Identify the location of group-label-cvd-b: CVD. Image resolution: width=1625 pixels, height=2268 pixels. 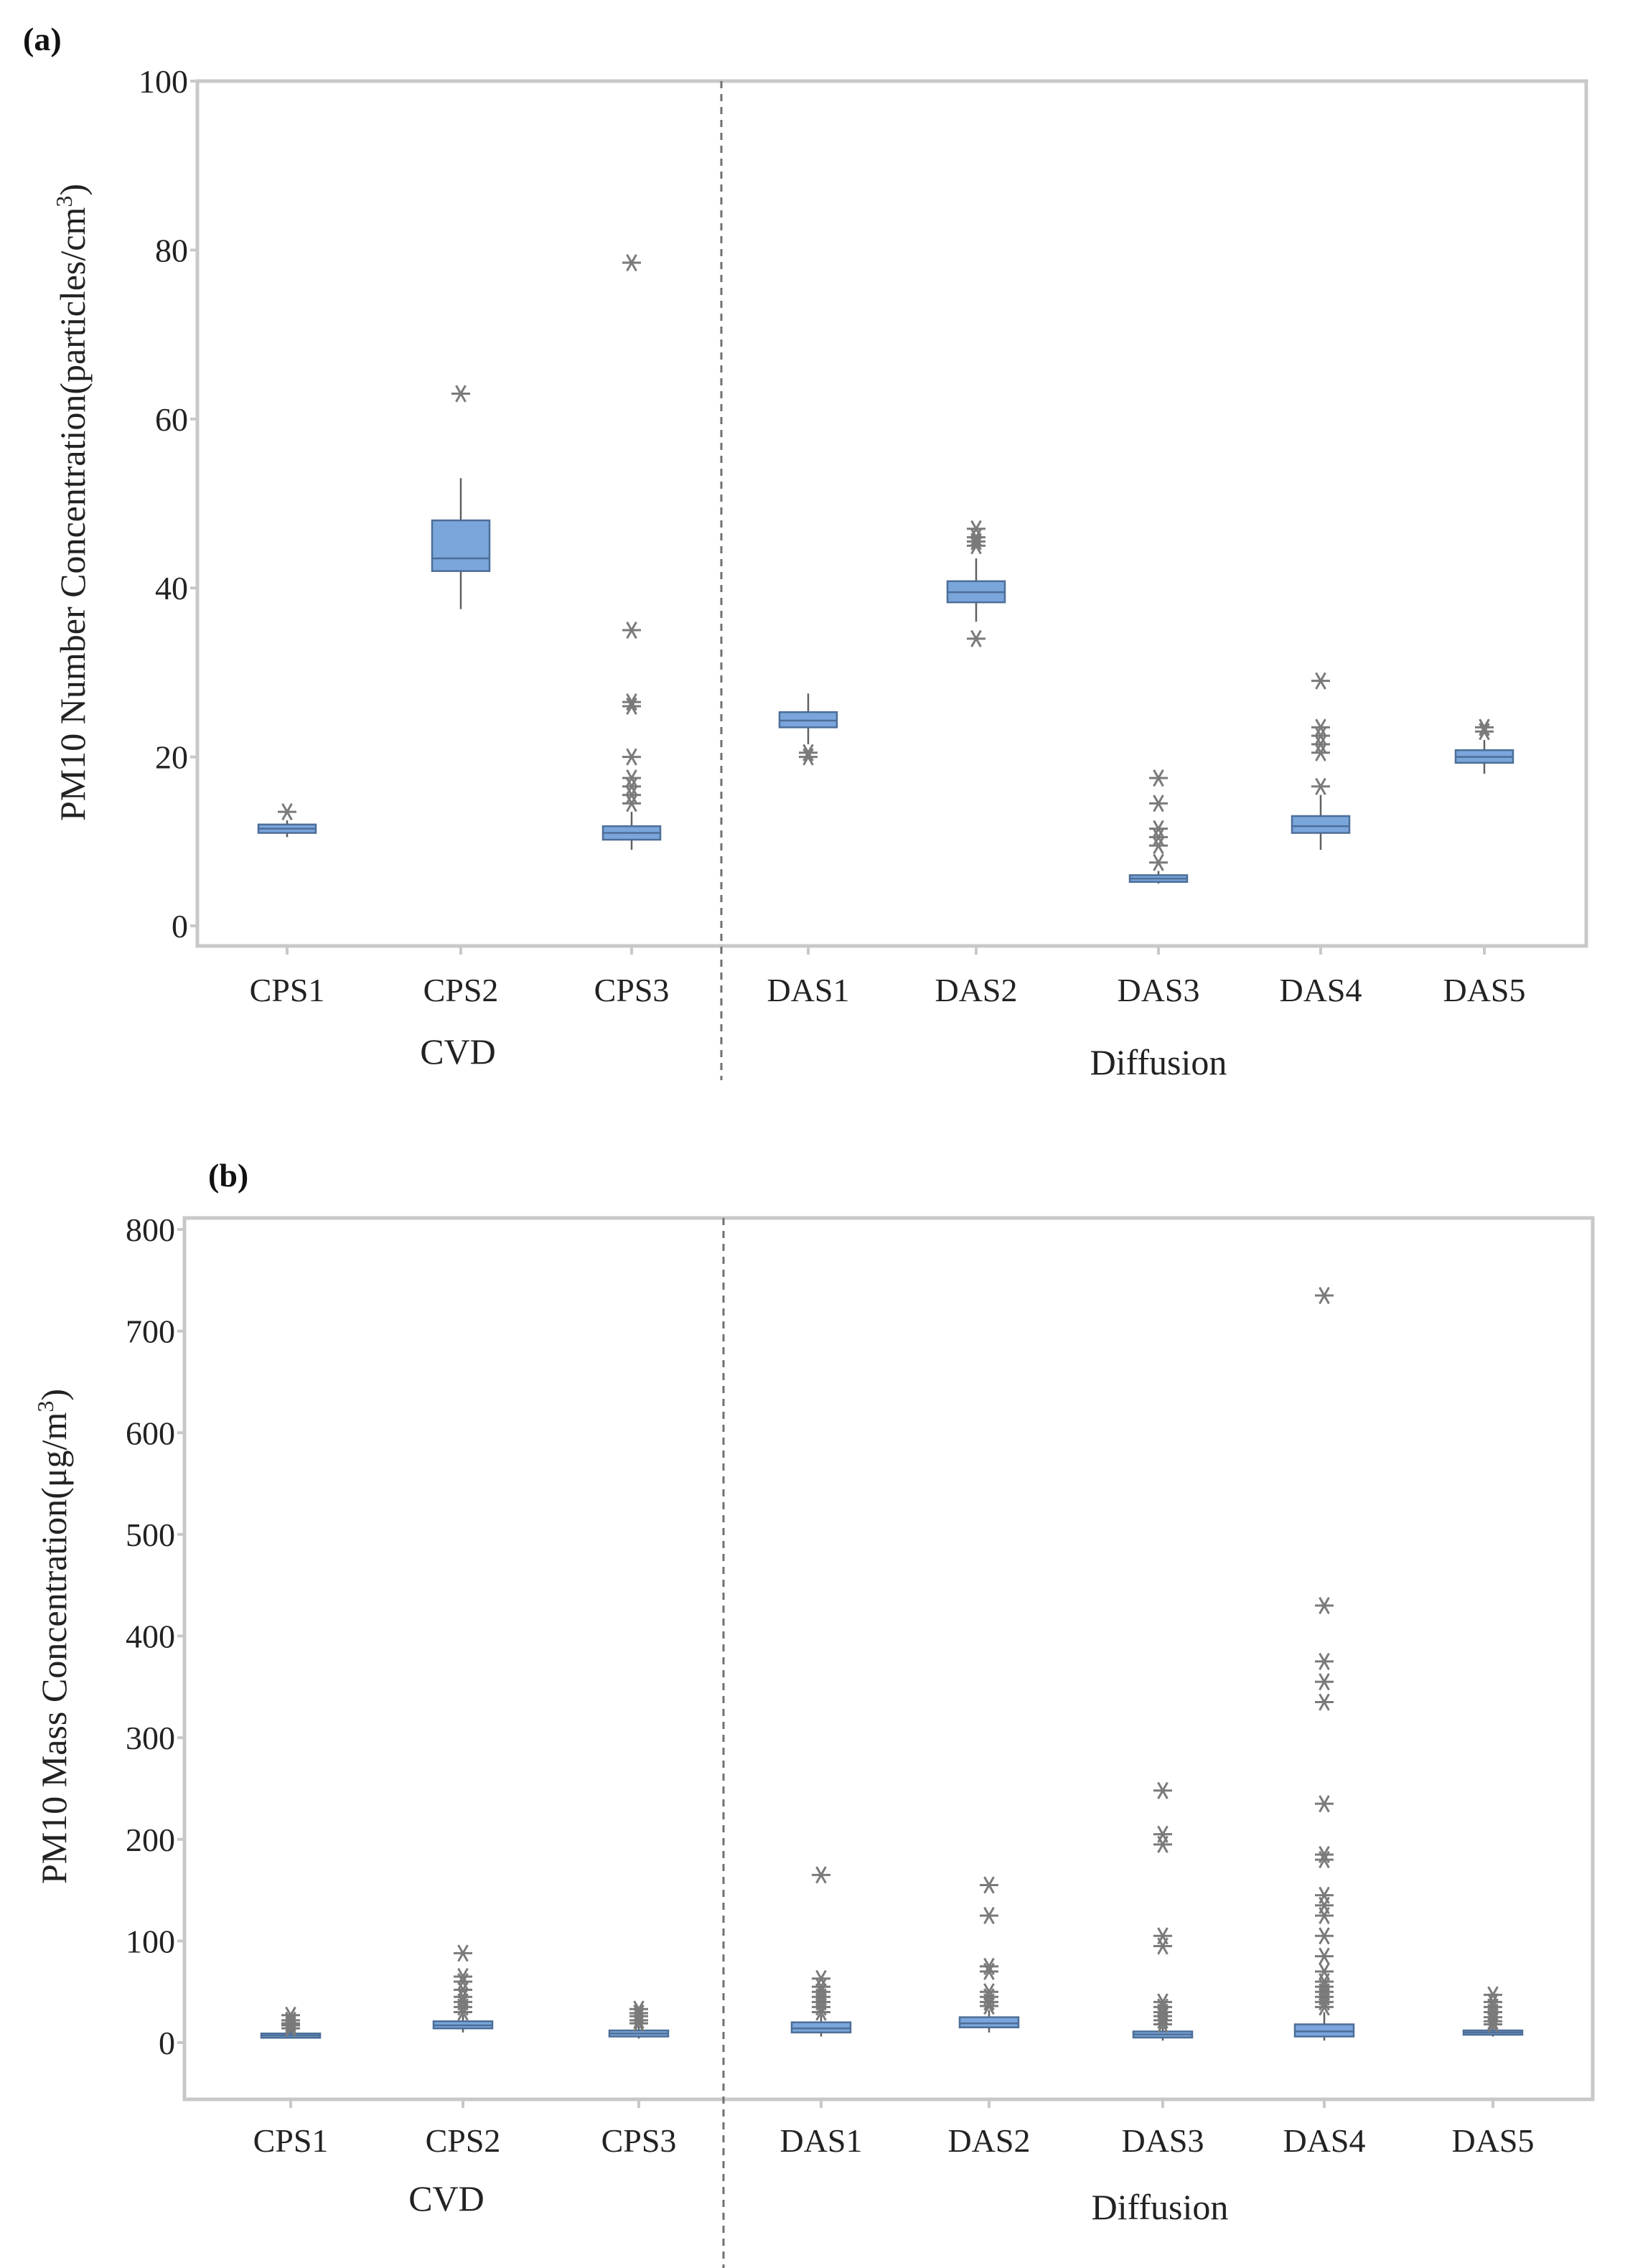
(446, 2198).